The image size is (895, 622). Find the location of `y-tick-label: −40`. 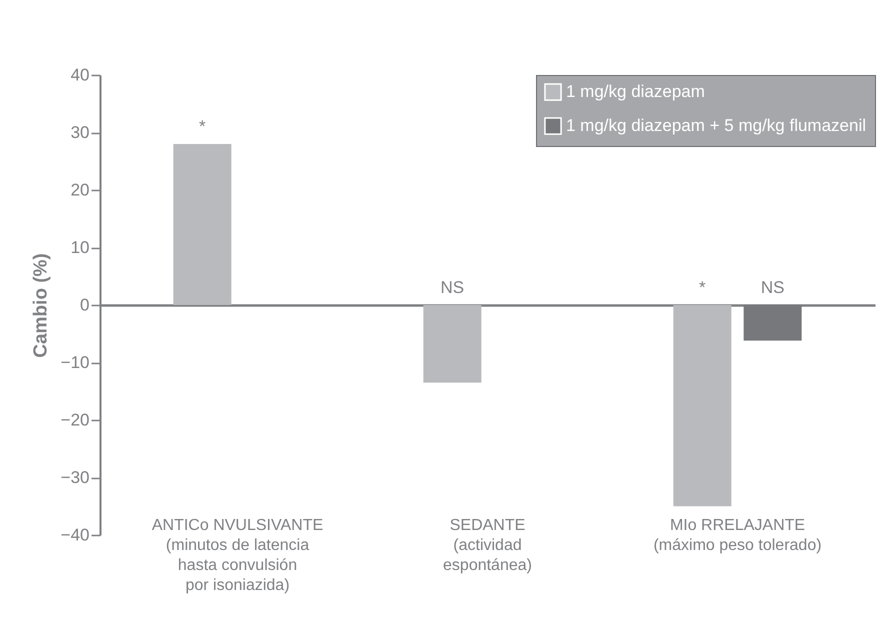

y-tick-label: −40 is located at coordinates (75, 535).